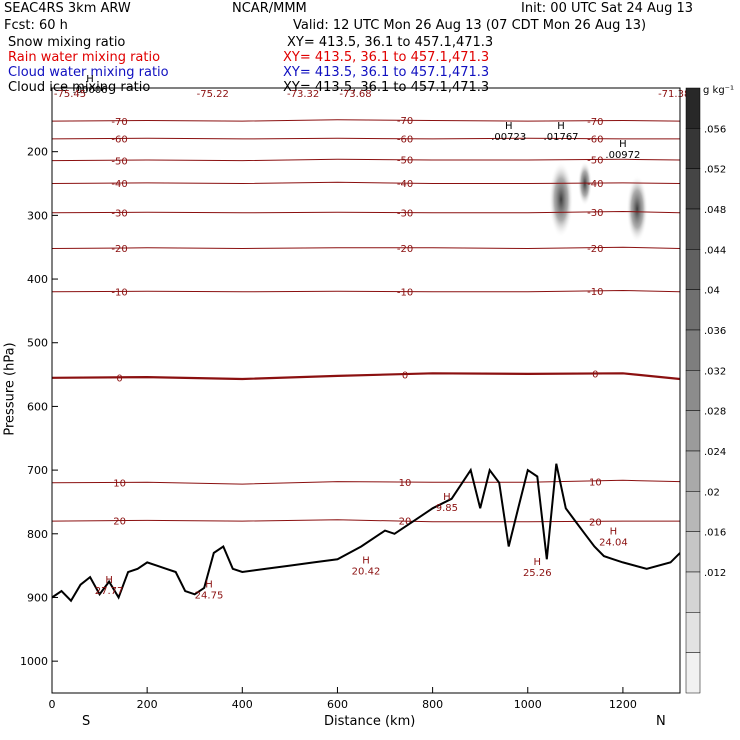  I want to click on field-label-rain: Rain water mixing ratio, so click(84, 57).